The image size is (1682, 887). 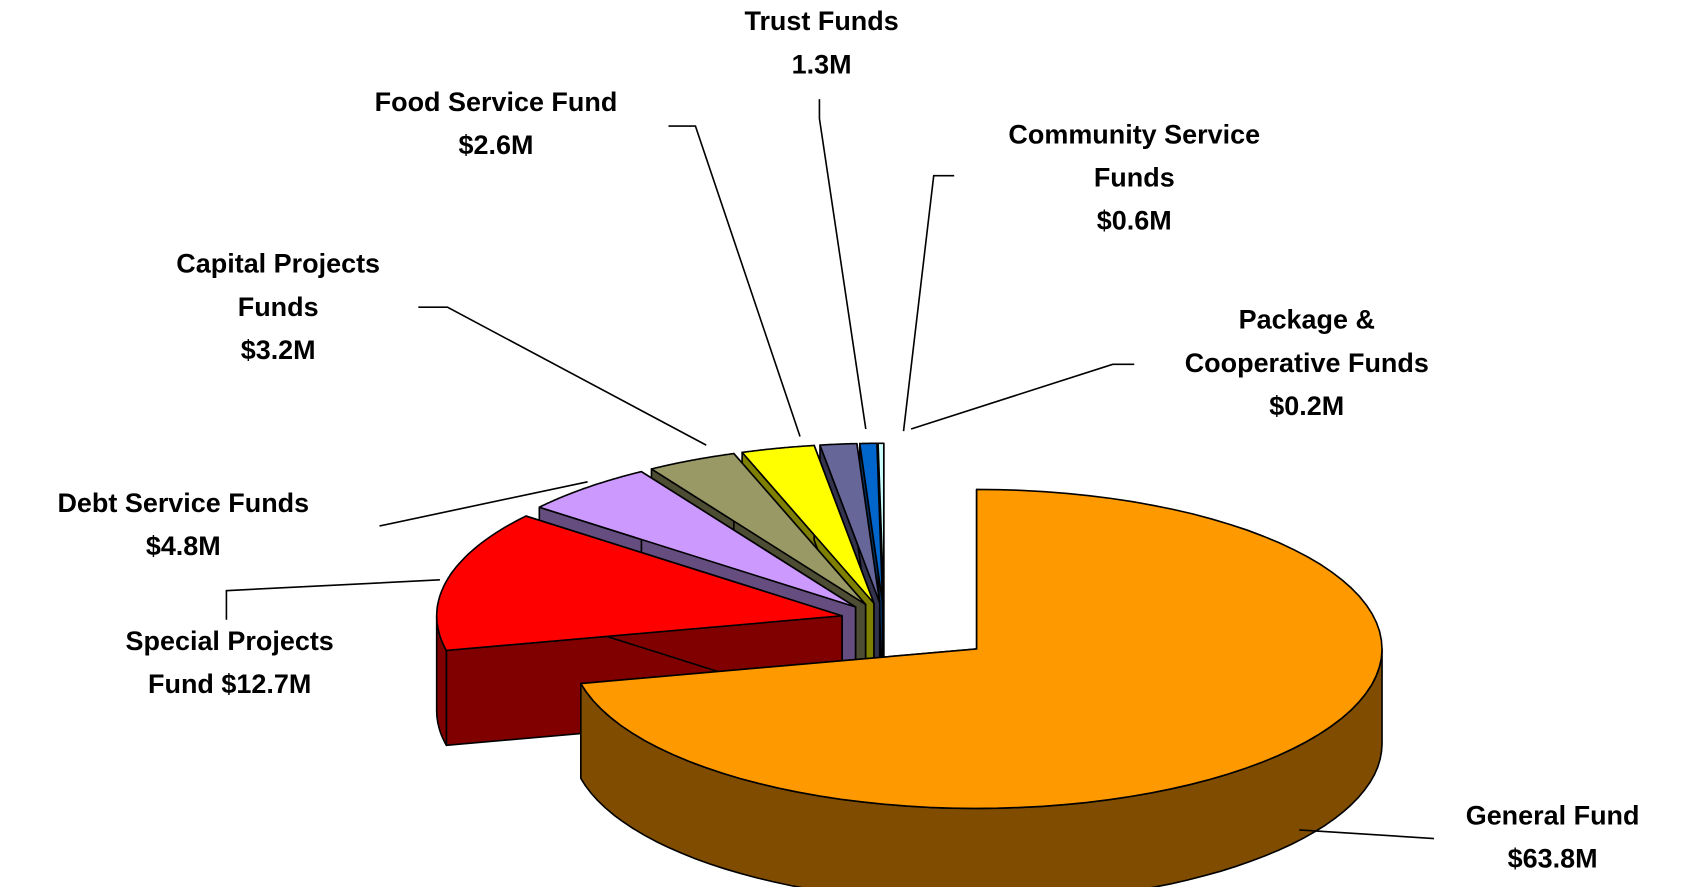 What do you see at coordinates (1552, 859) in the screenshot?
I see `value-label: $63.8M` at bounding box center [1552, 859].